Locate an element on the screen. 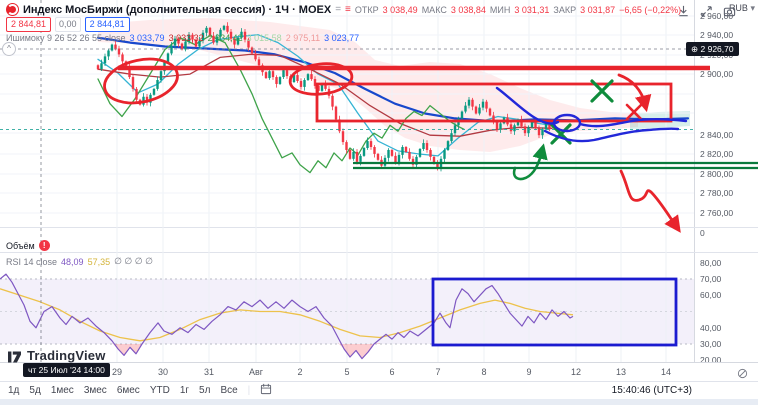 This screenshot has height=405, width=758. ichimoku-value: 3 023,77 is located at coordinates (342, 38).